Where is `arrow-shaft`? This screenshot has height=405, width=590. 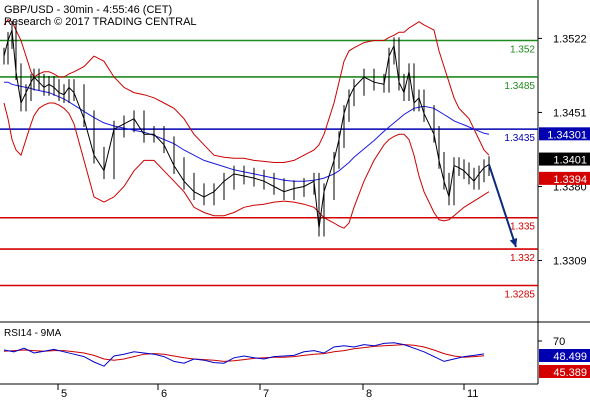 arrow-shaft is located at coordinates (502, 206).